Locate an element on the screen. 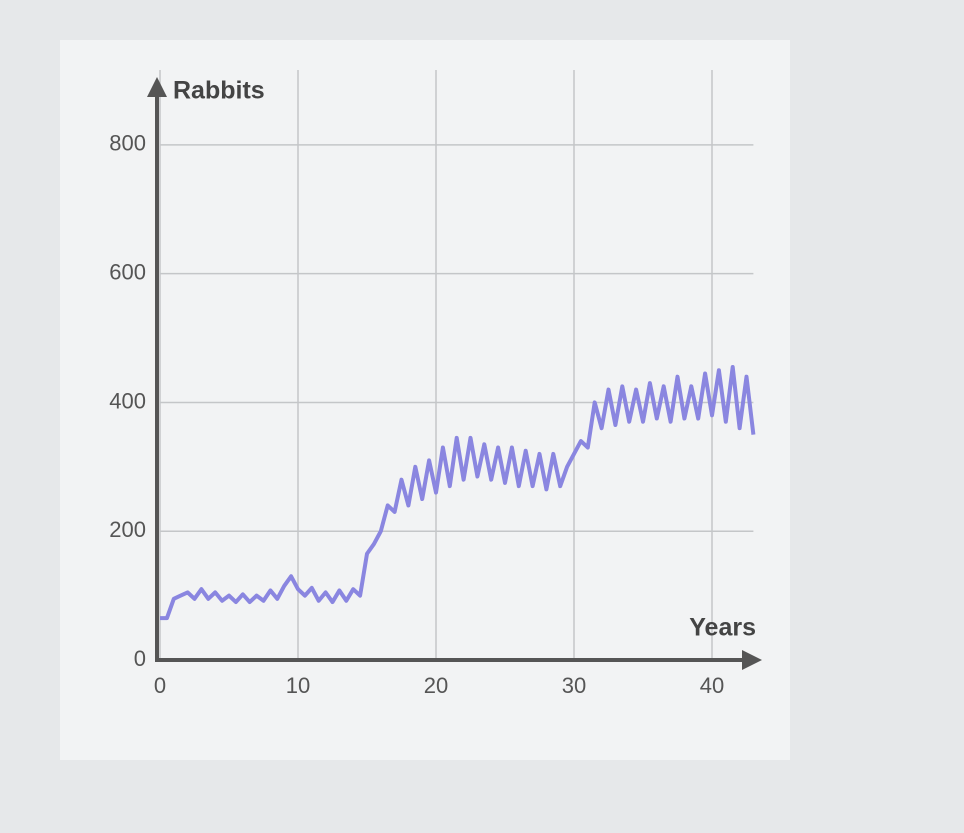 This screenshot has width=964, height=833. x-tick-label: 20 is located at coordinates (436, 685).